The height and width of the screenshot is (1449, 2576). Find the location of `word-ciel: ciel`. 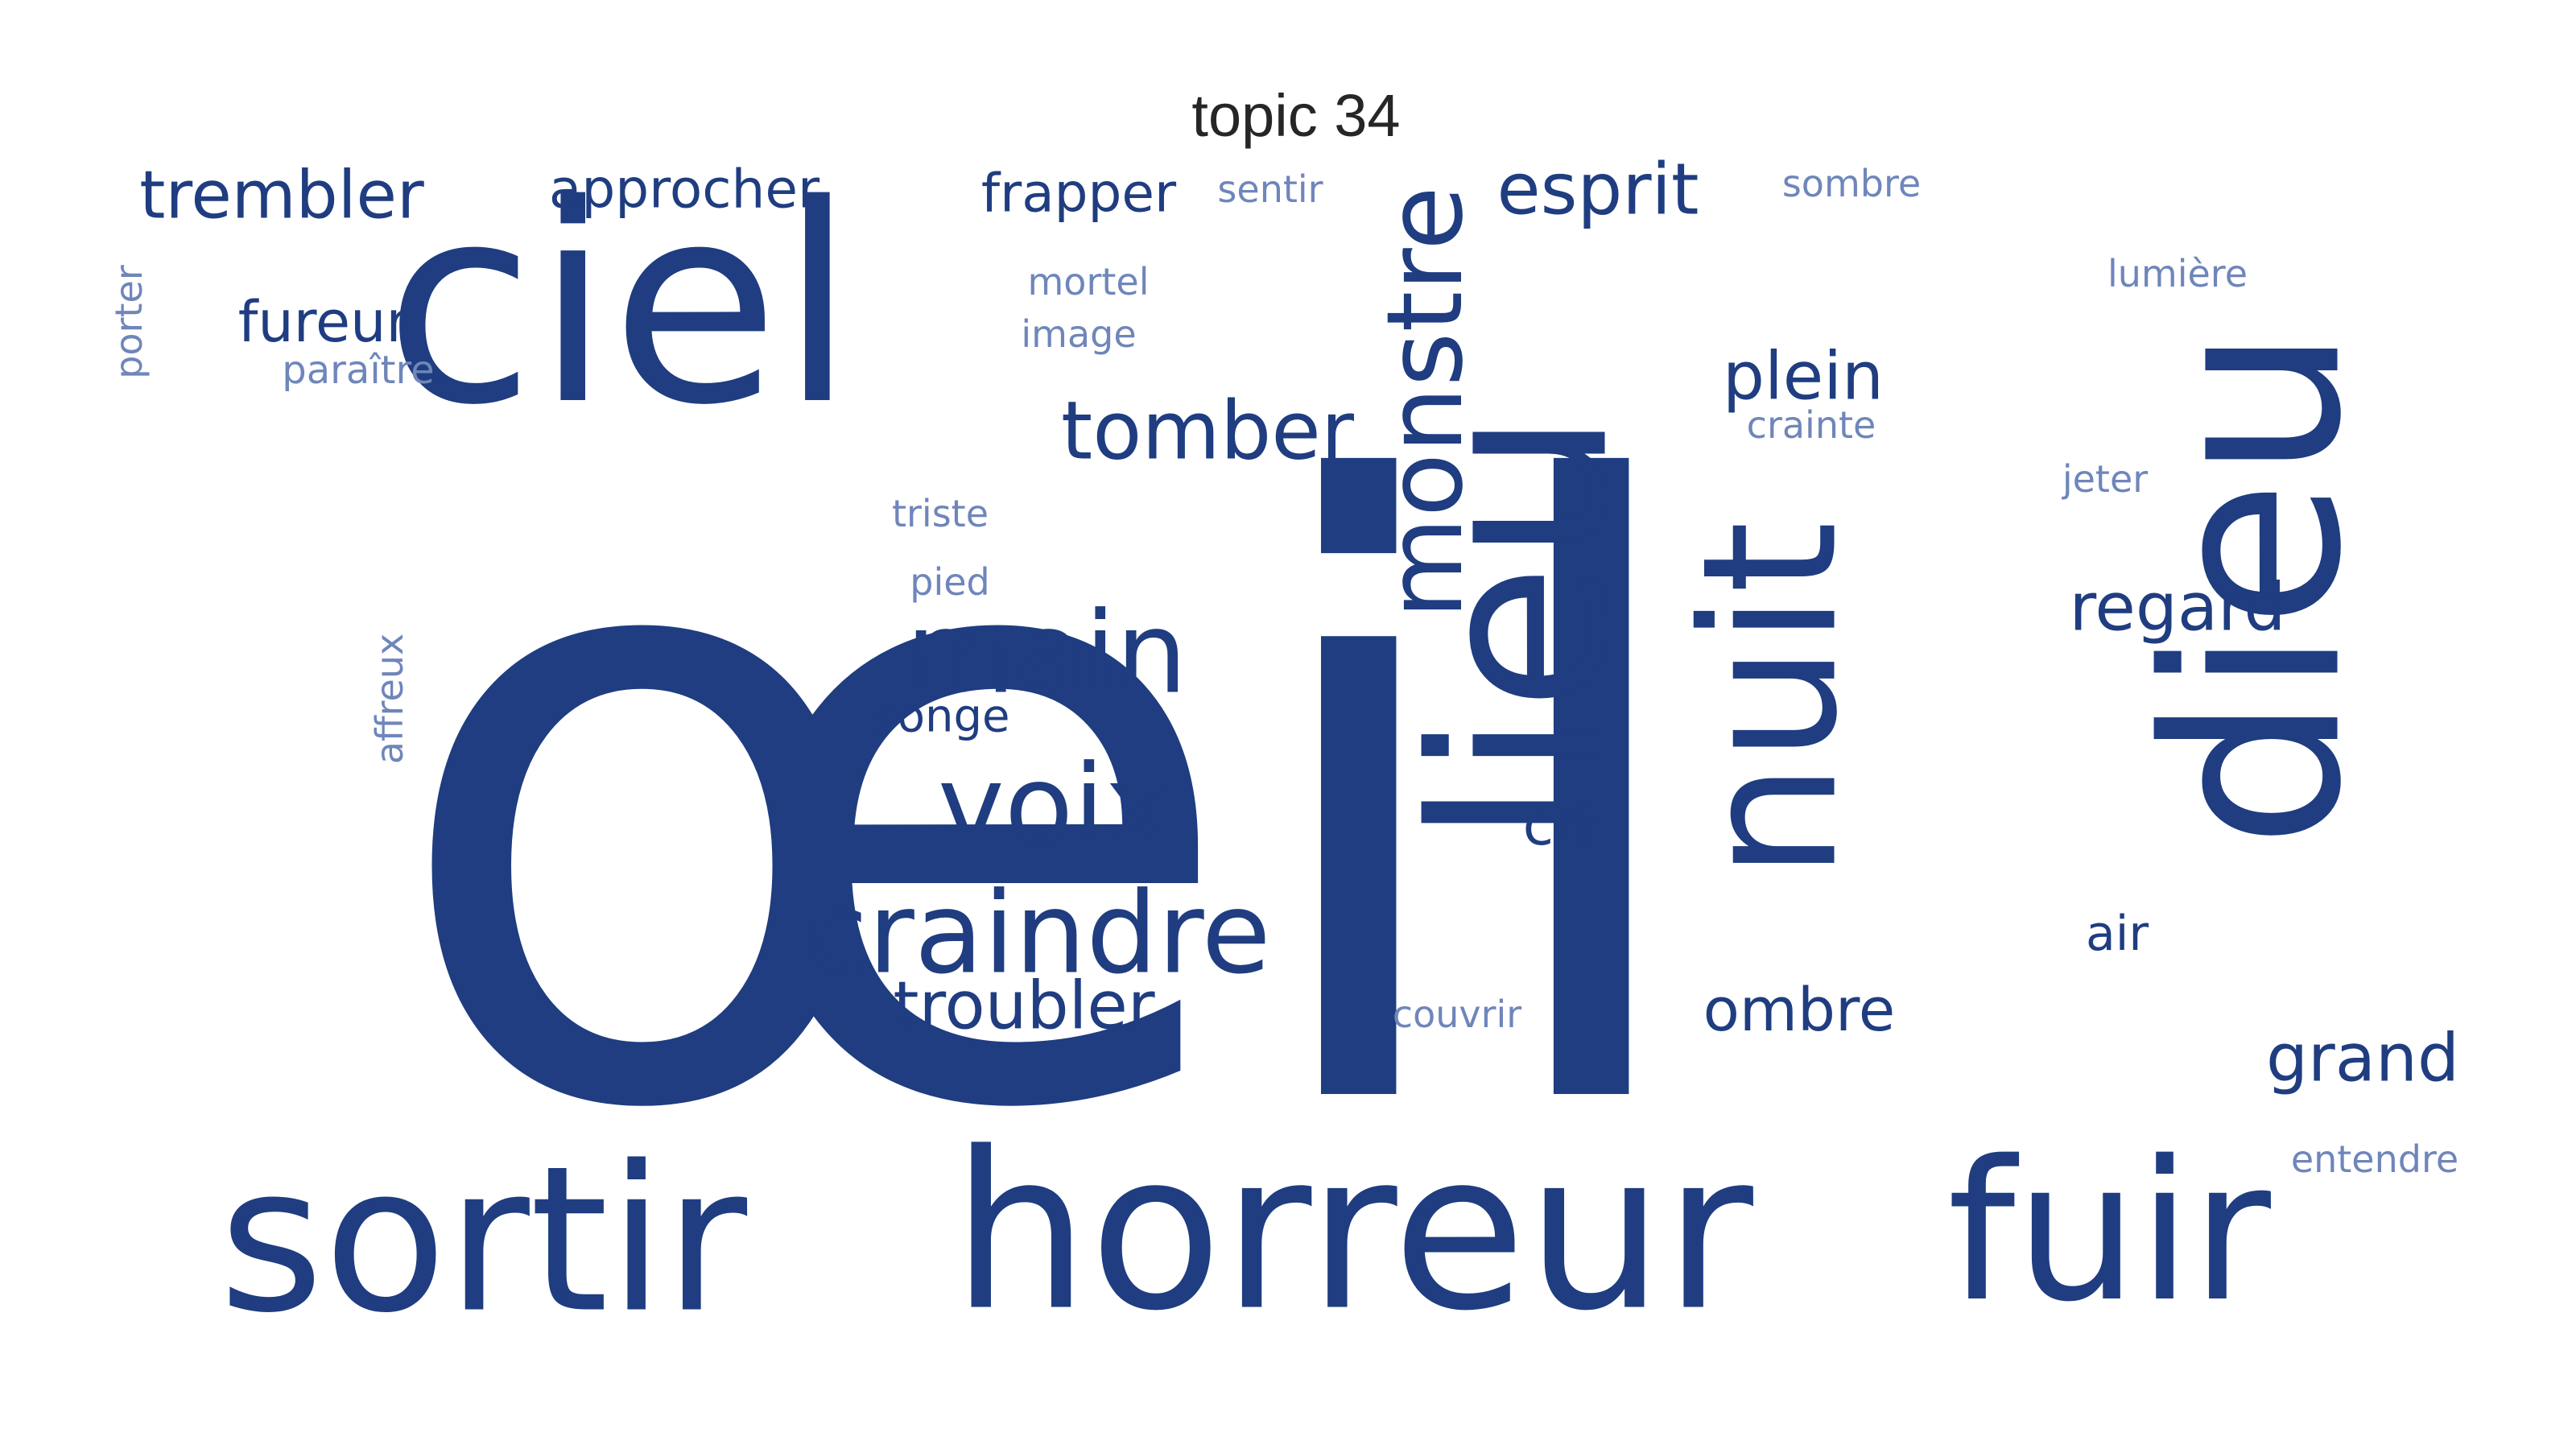

word-ciel: ciel is located at coordinates (619, 306).